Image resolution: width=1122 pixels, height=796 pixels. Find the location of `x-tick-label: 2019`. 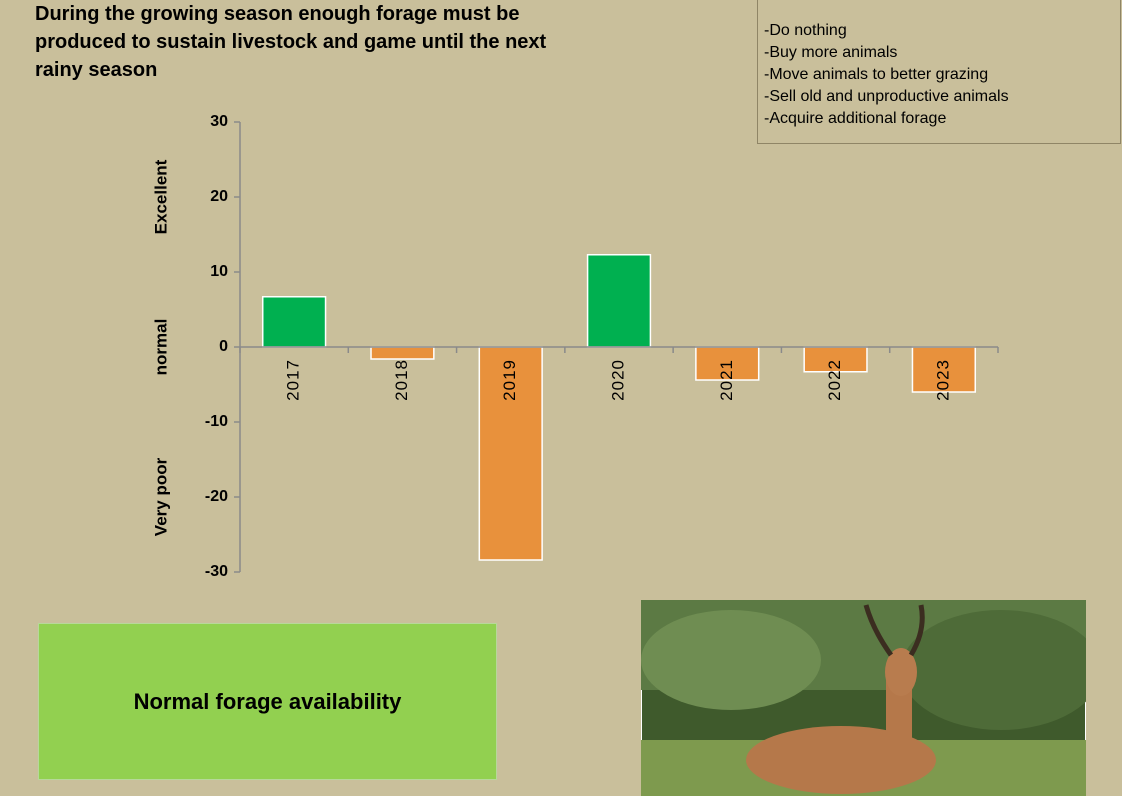

x-tick-label: 2019 is located at coordinates (509, 380).